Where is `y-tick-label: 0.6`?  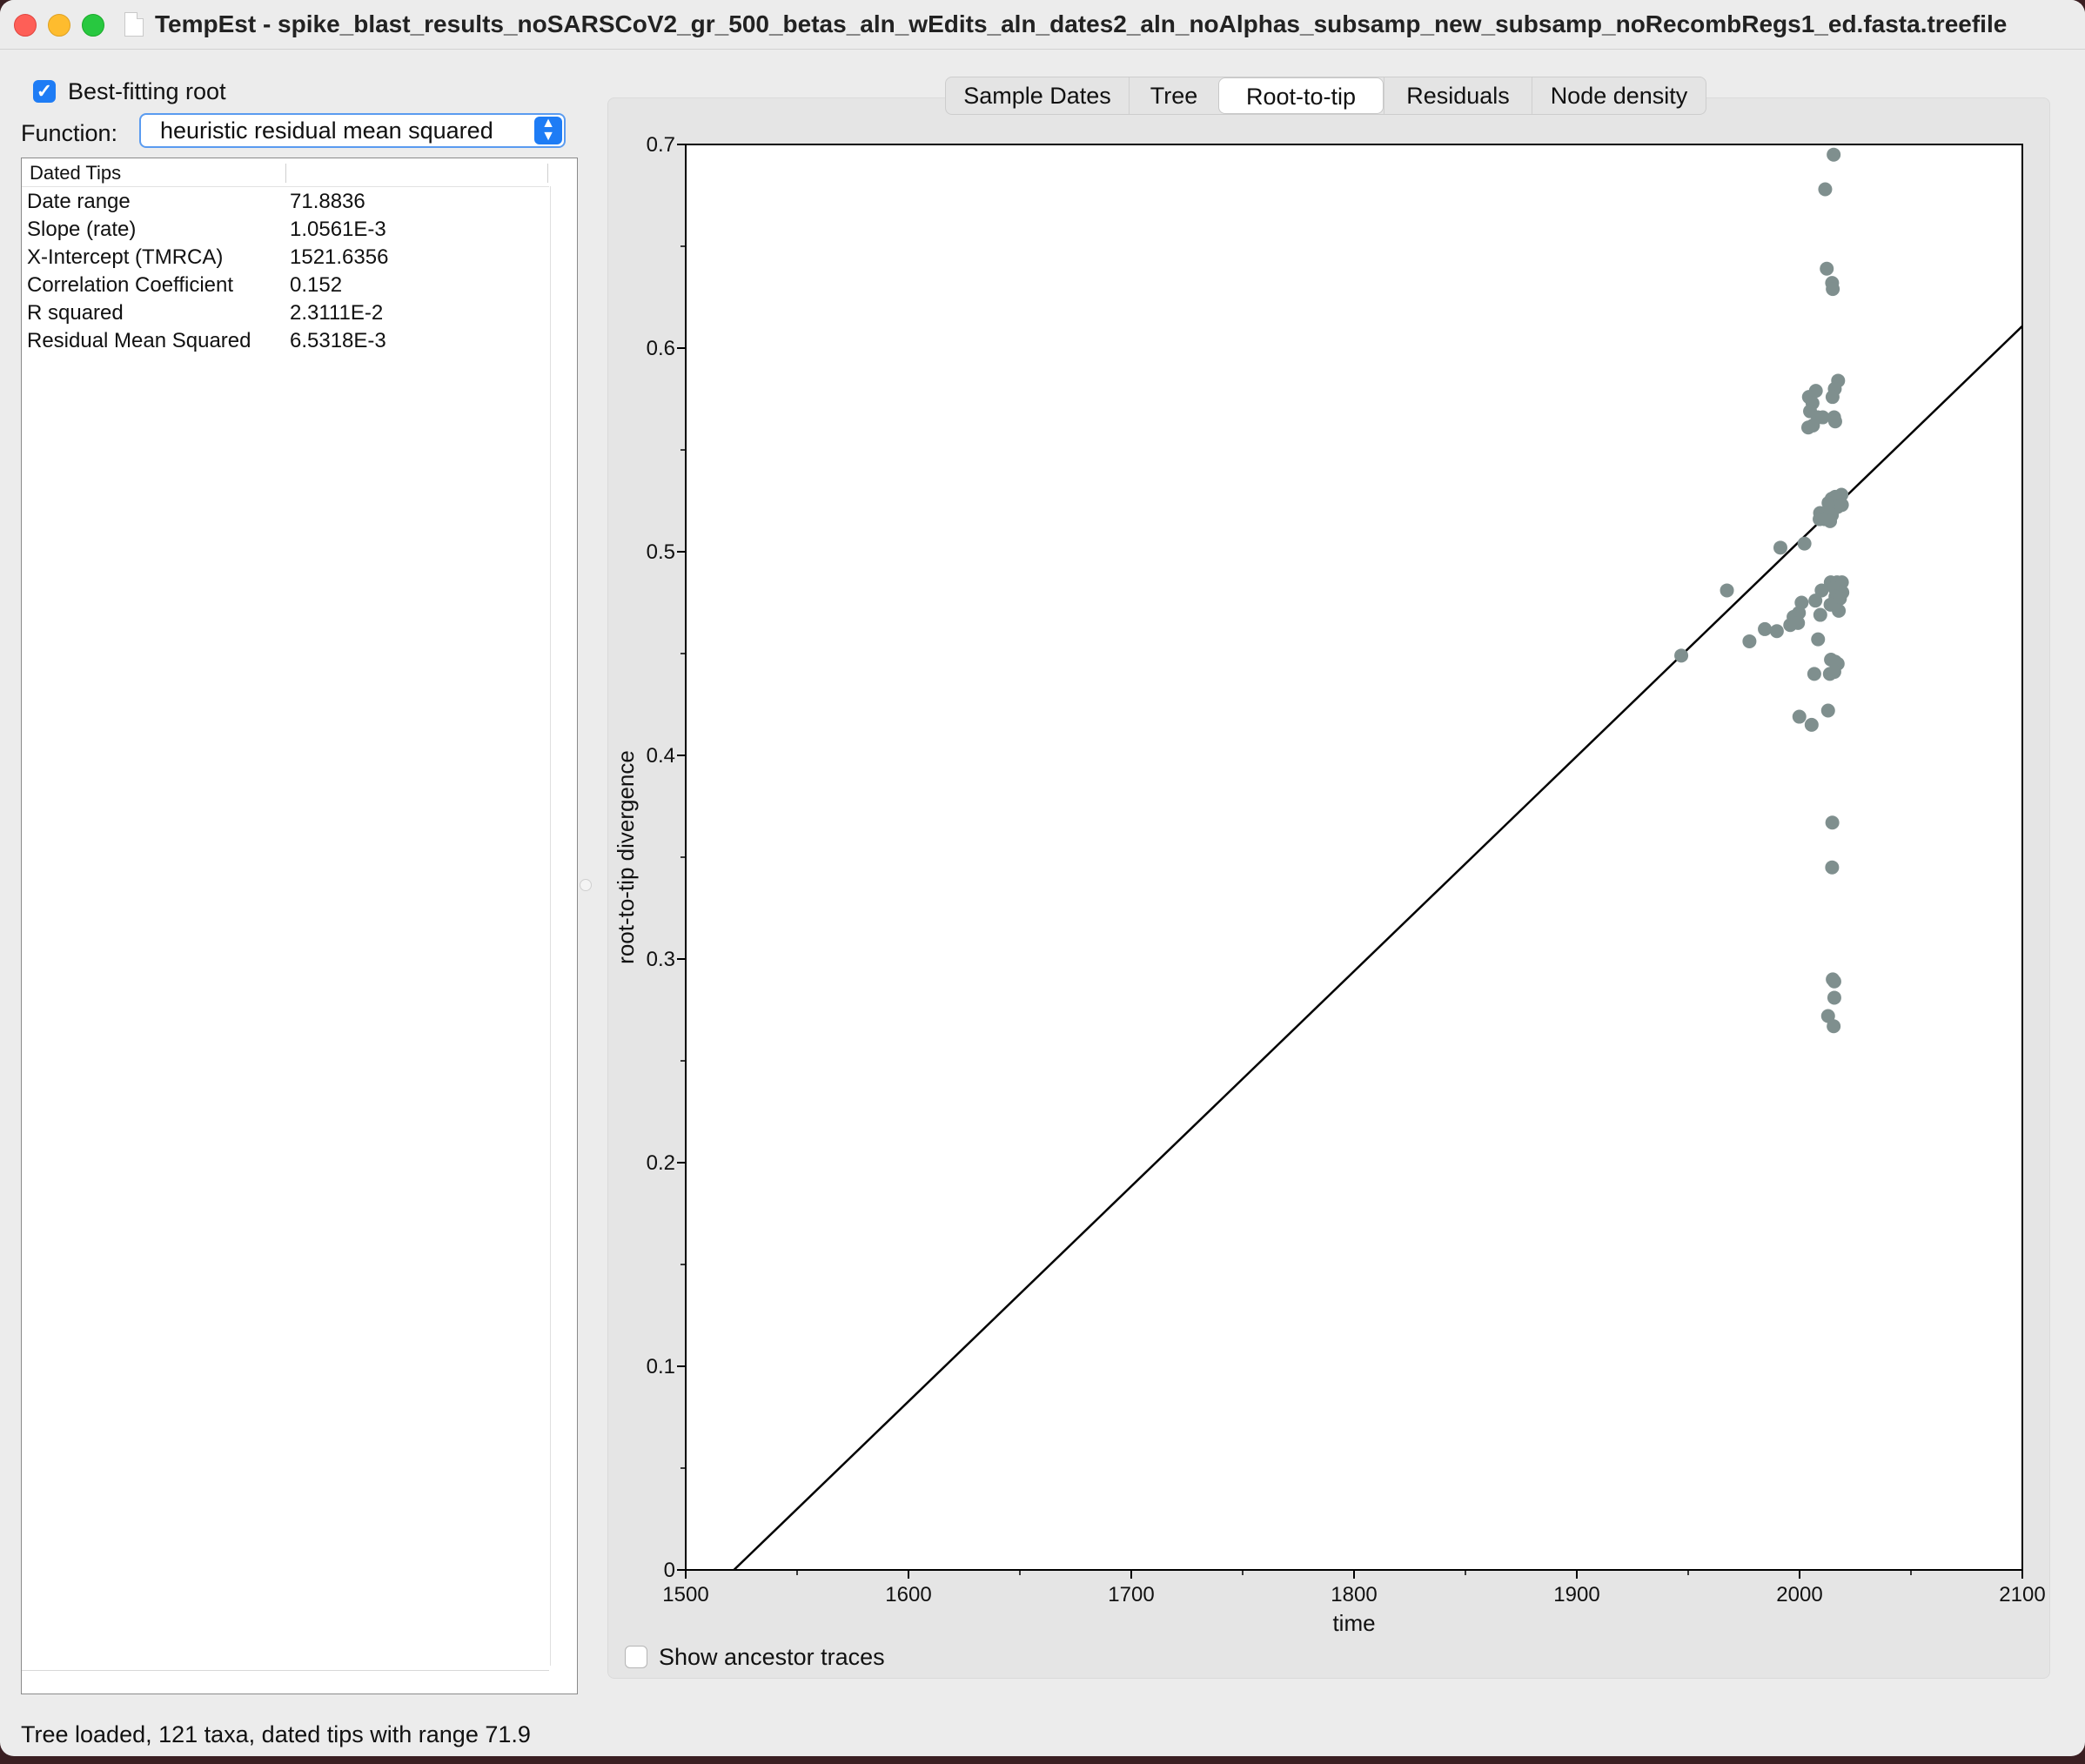 y-tick-label: 0.6 is located at coordinates (661, 349).